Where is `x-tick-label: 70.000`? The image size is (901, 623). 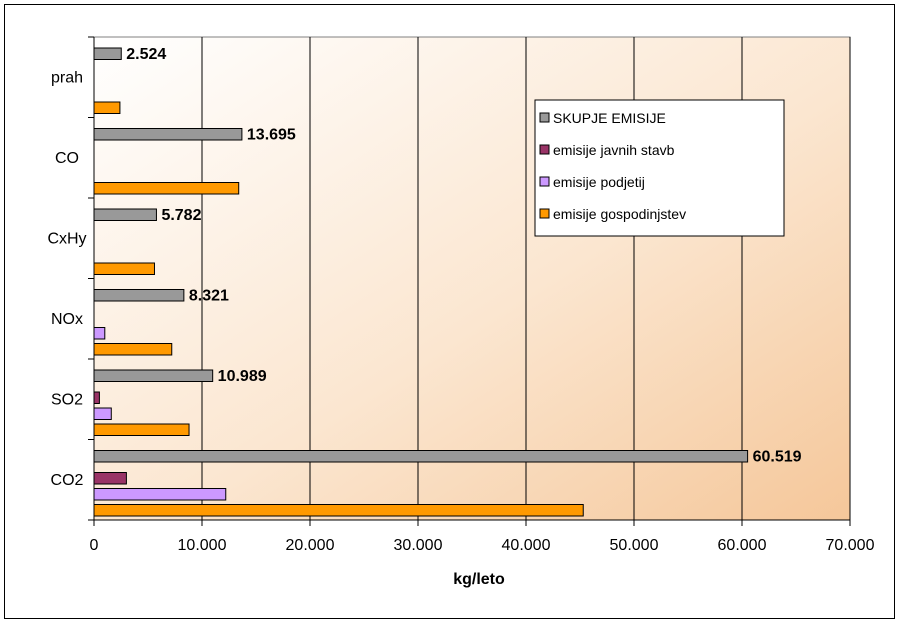 x-tick-label: 70.000 is located at coordinates (850, 545).